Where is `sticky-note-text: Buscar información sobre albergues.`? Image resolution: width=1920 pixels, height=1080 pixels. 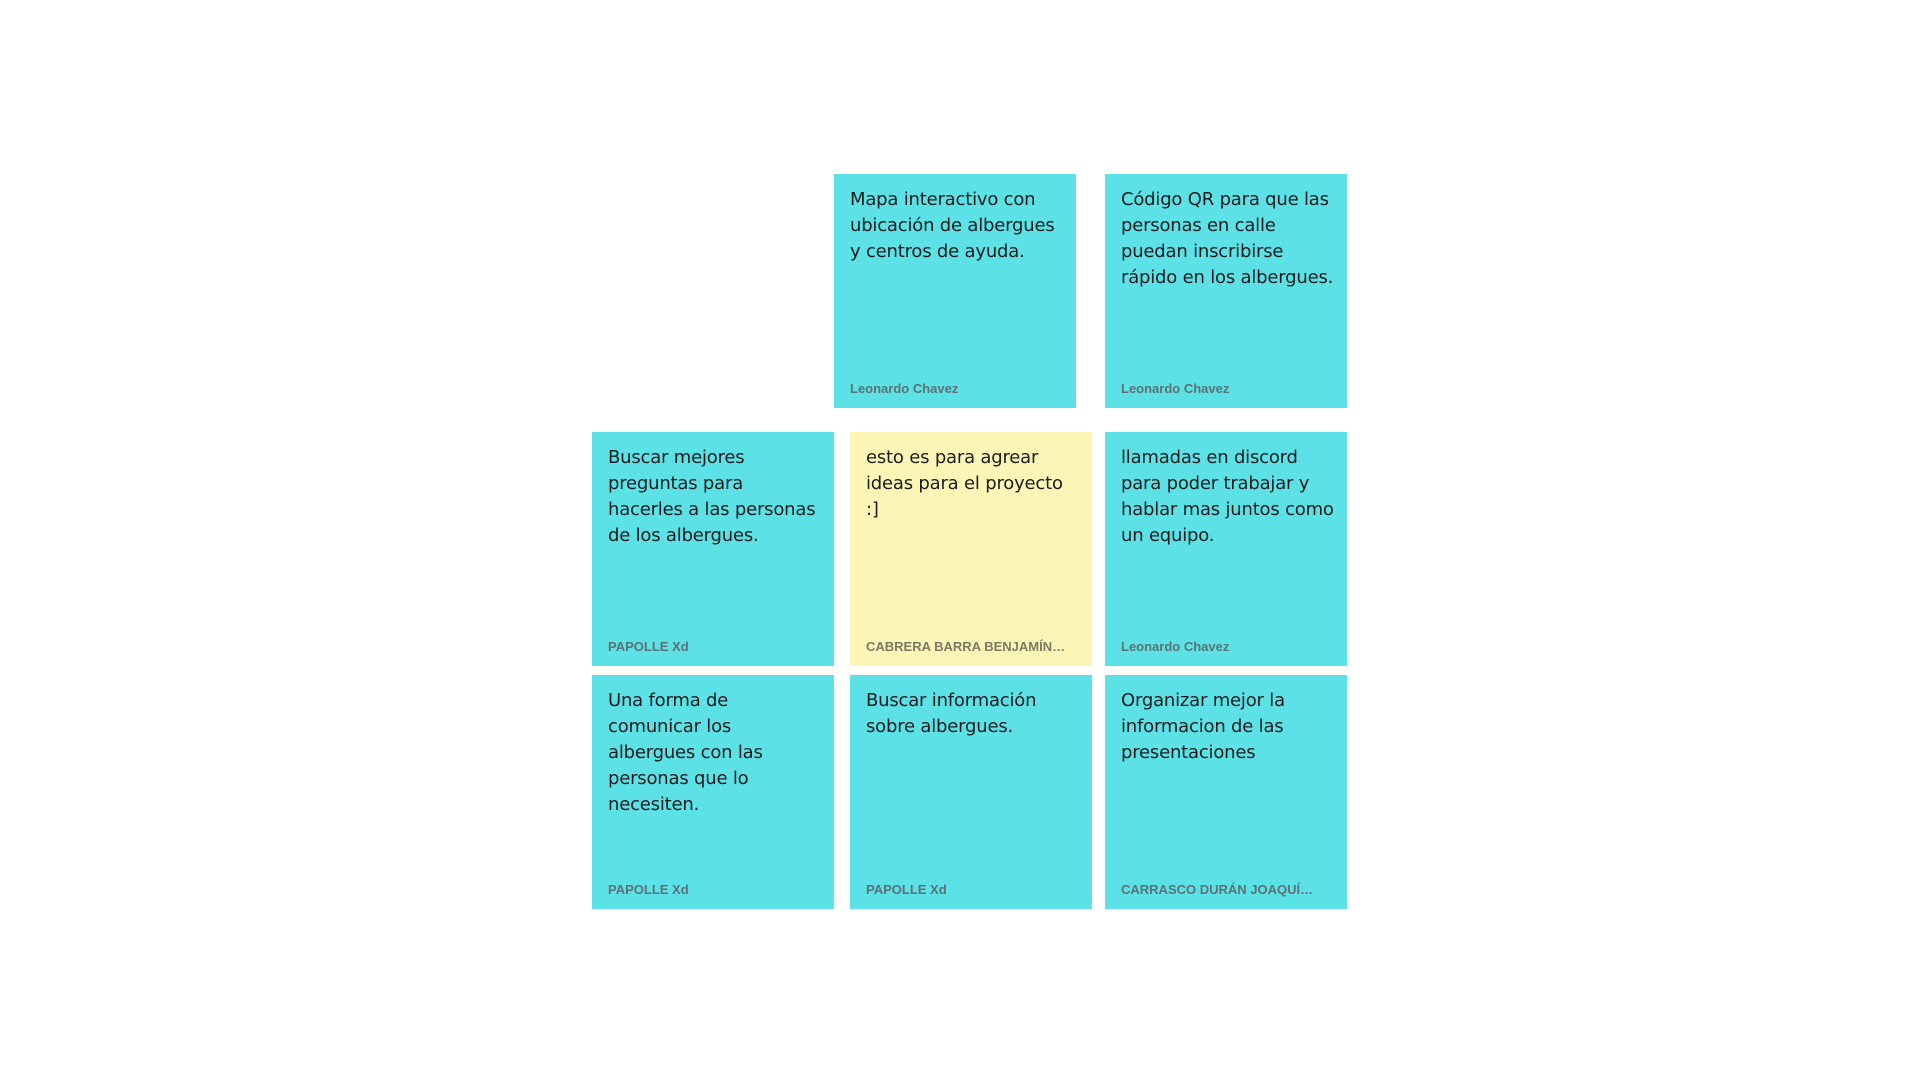 sticky-note-text: Buscar información sobre albergues. is located at coordinates (951, 713).